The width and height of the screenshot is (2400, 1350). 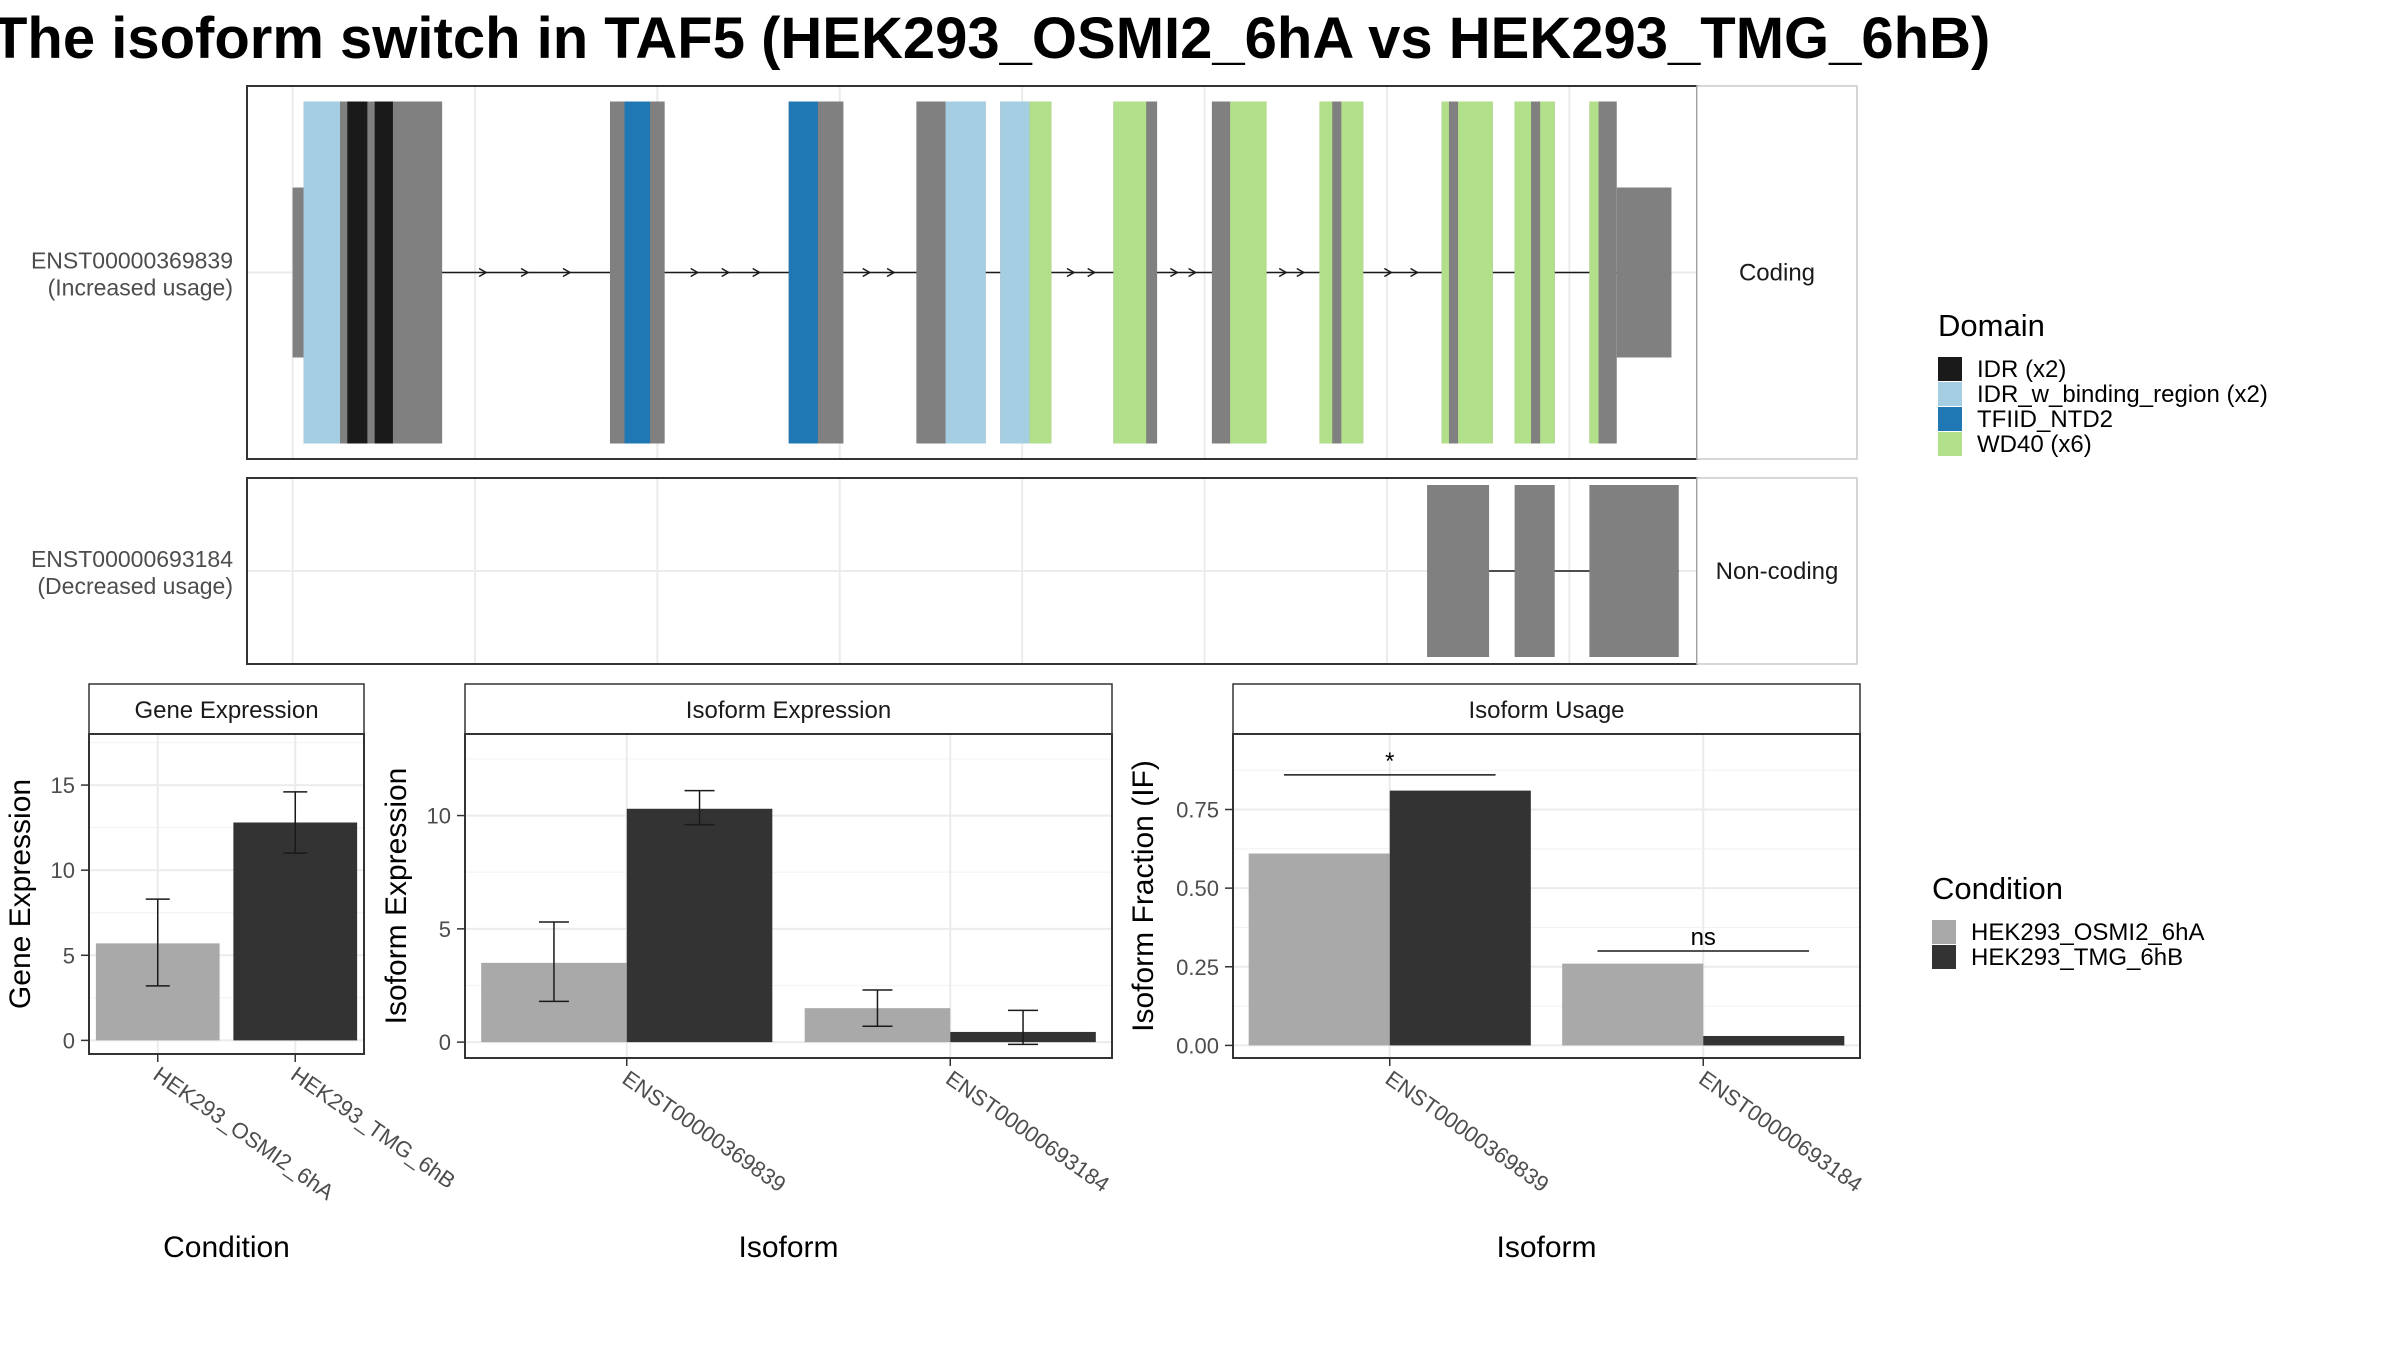 What do you see at coordinates (1991, 325) in the screenshot?
I see `domain-legend-title: Domain` at bounding box center [1991, 325].